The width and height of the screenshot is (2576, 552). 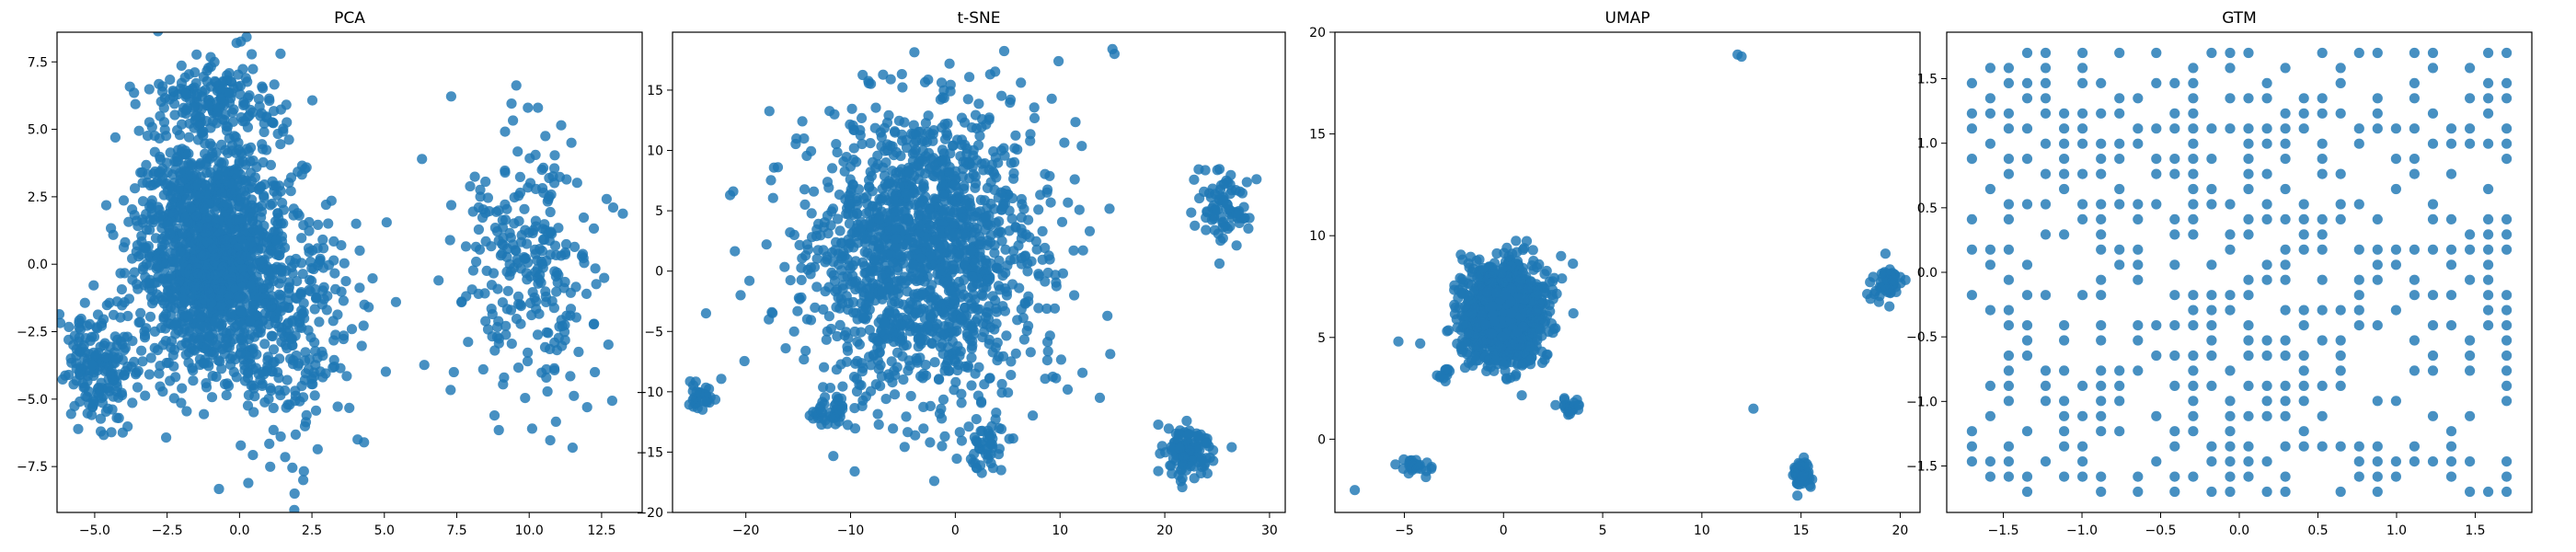 I want to click on x-tick-label: 2.5, so click(x=312, y=530).